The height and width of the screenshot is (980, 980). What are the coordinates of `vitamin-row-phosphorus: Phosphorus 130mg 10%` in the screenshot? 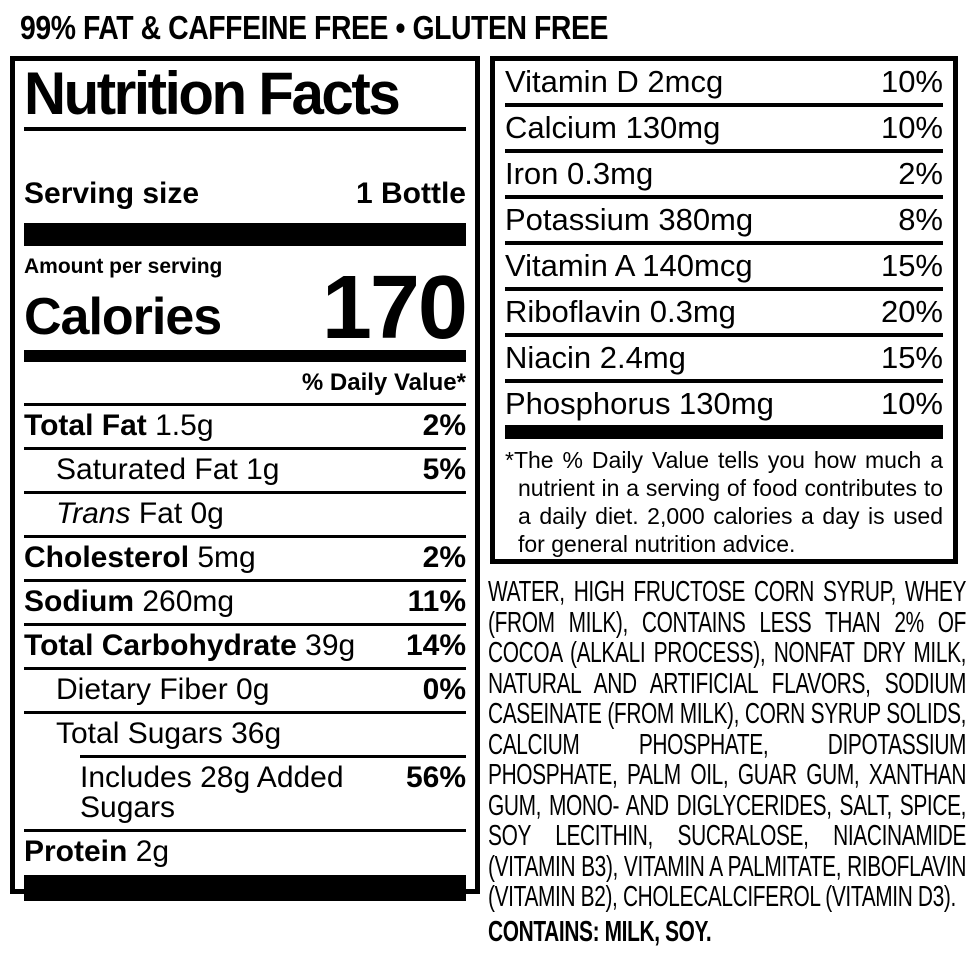 It's located at (724, 402).